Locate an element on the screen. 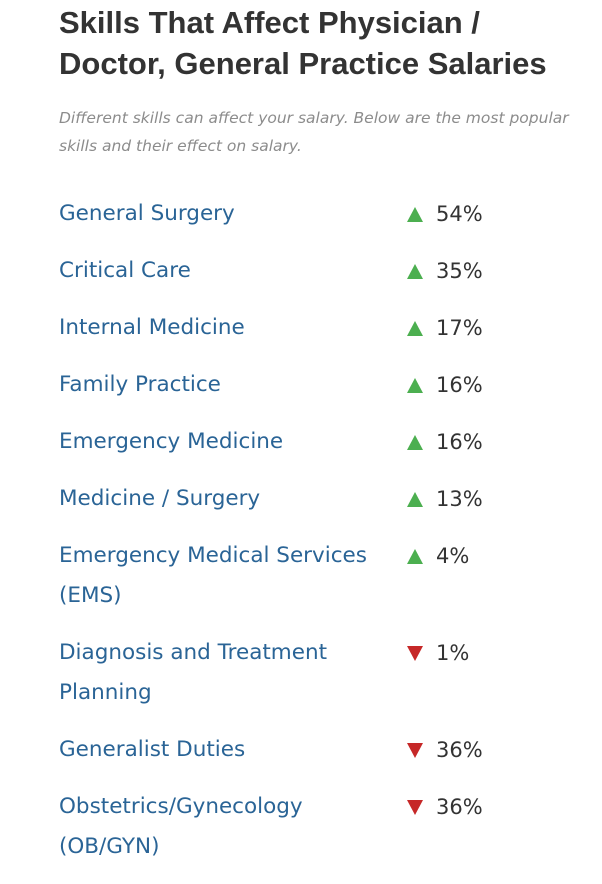 Image resolution: width=602 pixels, height=884 pixels. effect-value: 4% is located at coordinates (453, 556).